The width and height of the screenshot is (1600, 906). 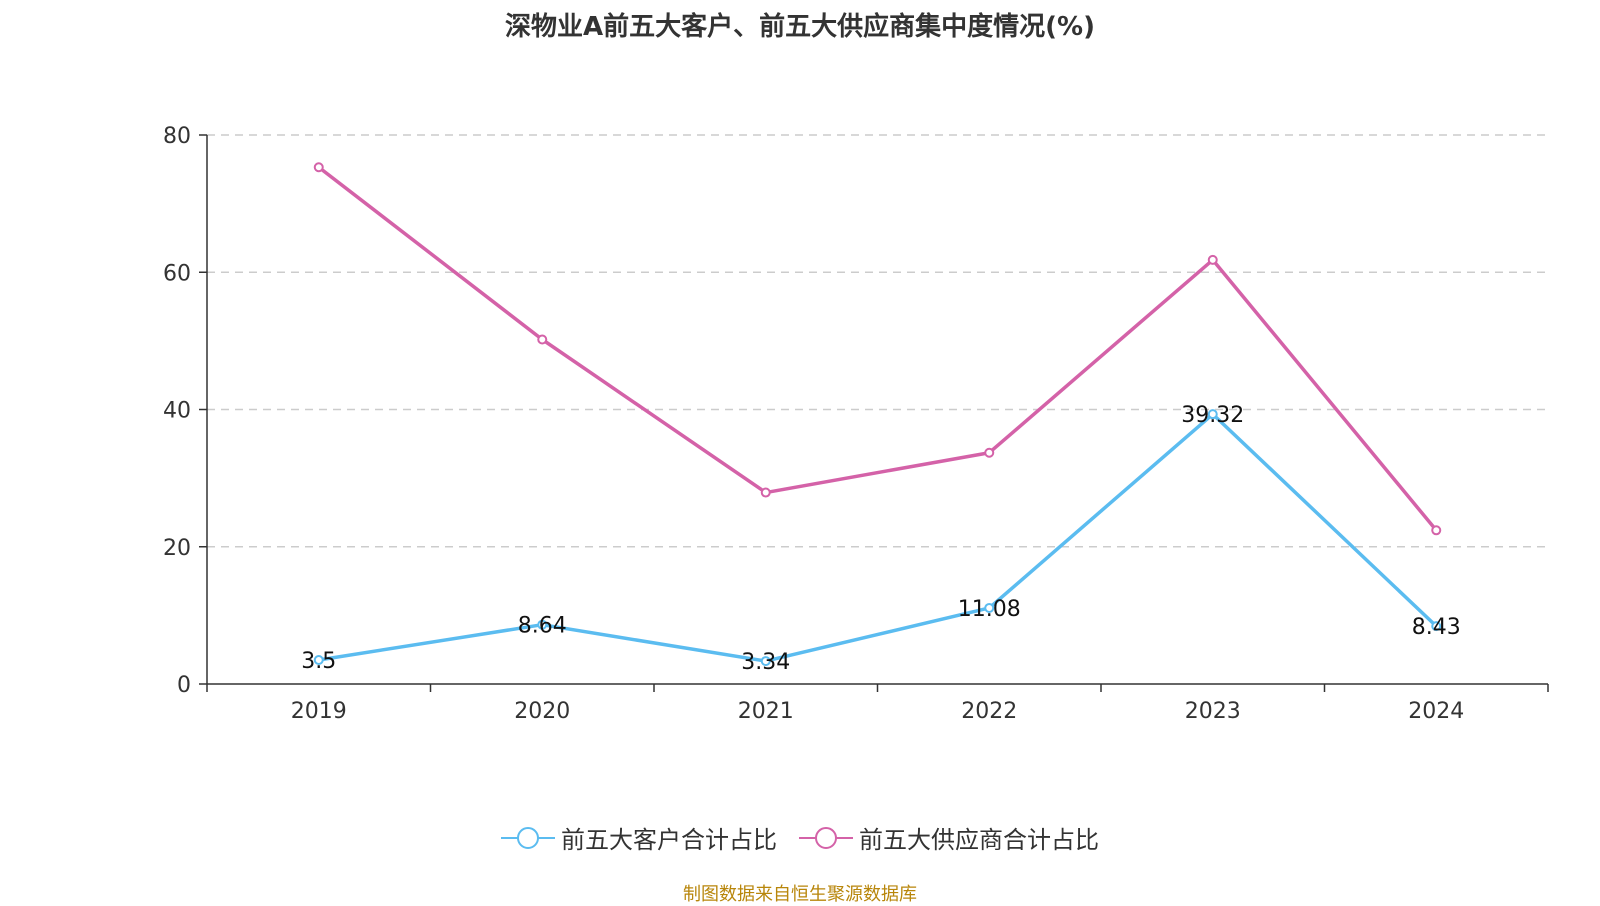 I want to click on x-tick-label: 2020, so click(x=542, y=711).